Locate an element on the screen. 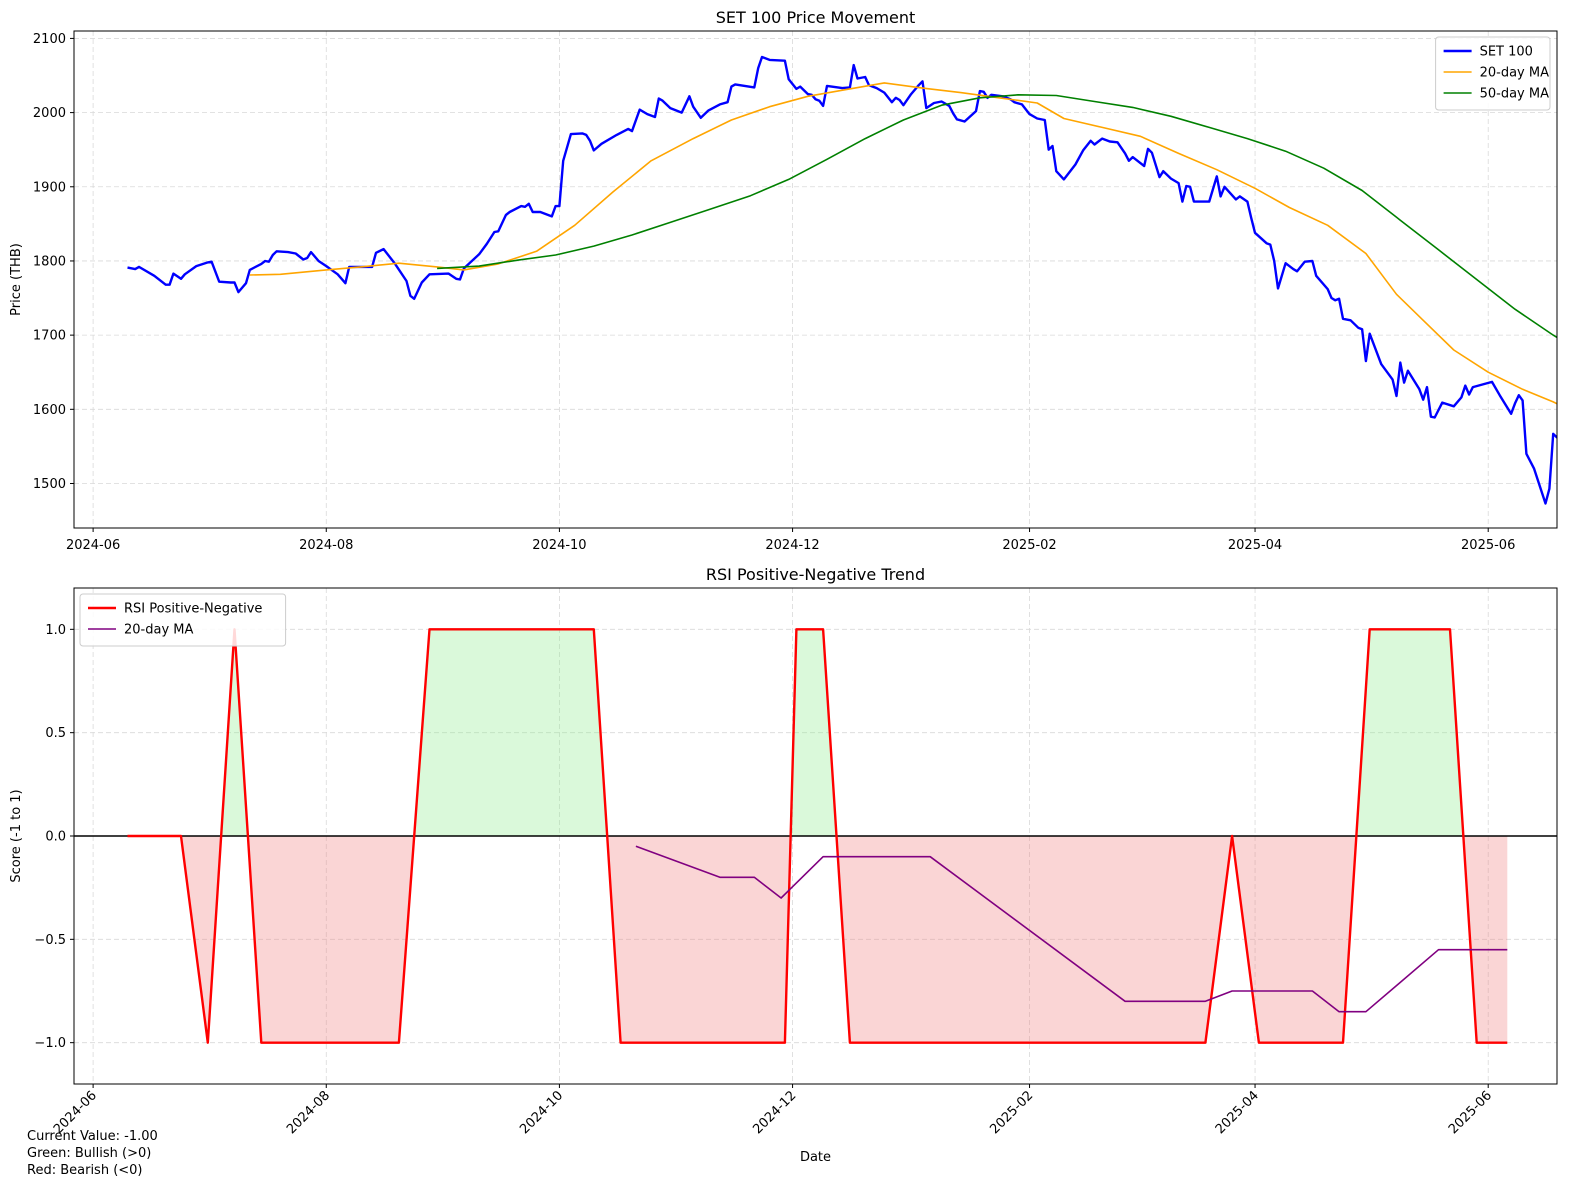 The width and height of the screenshot is (1590, 1189). y-axis-label: Price (THB) is located at coordinates (16, 279).